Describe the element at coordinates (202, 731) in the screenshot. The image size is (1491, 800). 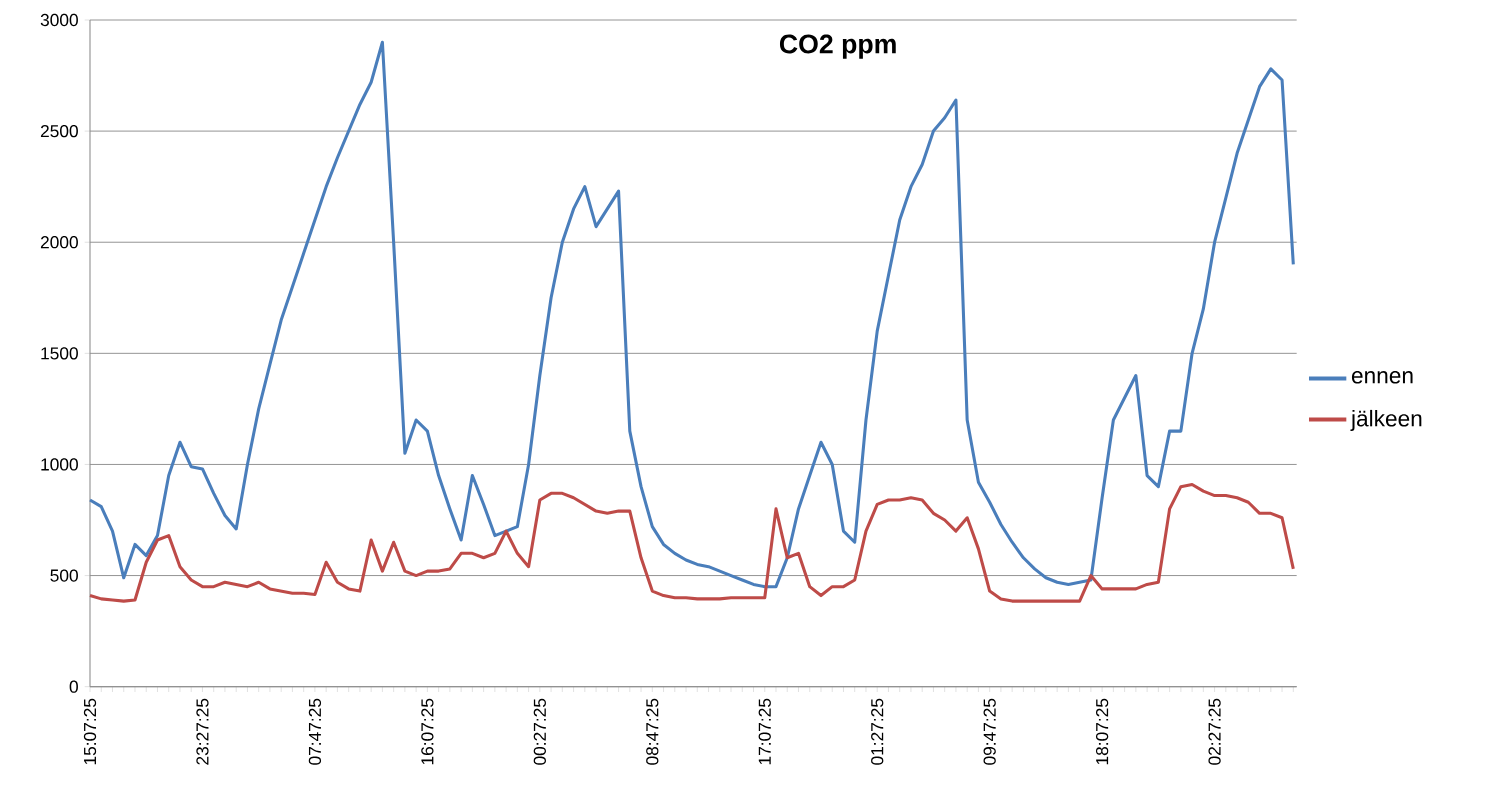
I see `x-tick-label: 23:27:25` at that location.